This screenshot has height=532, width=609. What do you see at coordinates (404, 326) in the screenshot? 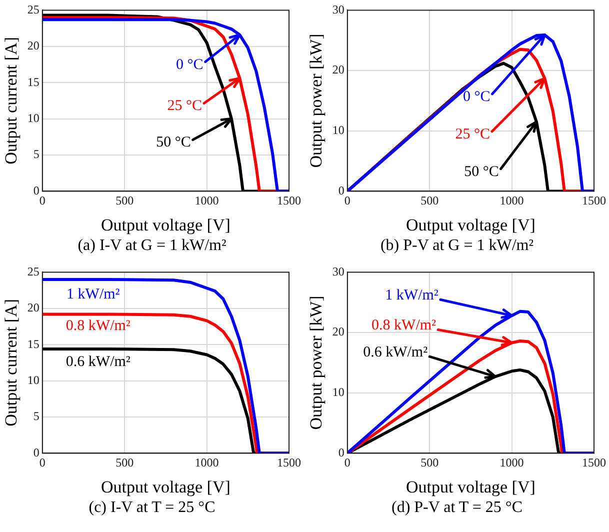
I see `text: 0.8 kW/m²` at bounding box center [404, 326].